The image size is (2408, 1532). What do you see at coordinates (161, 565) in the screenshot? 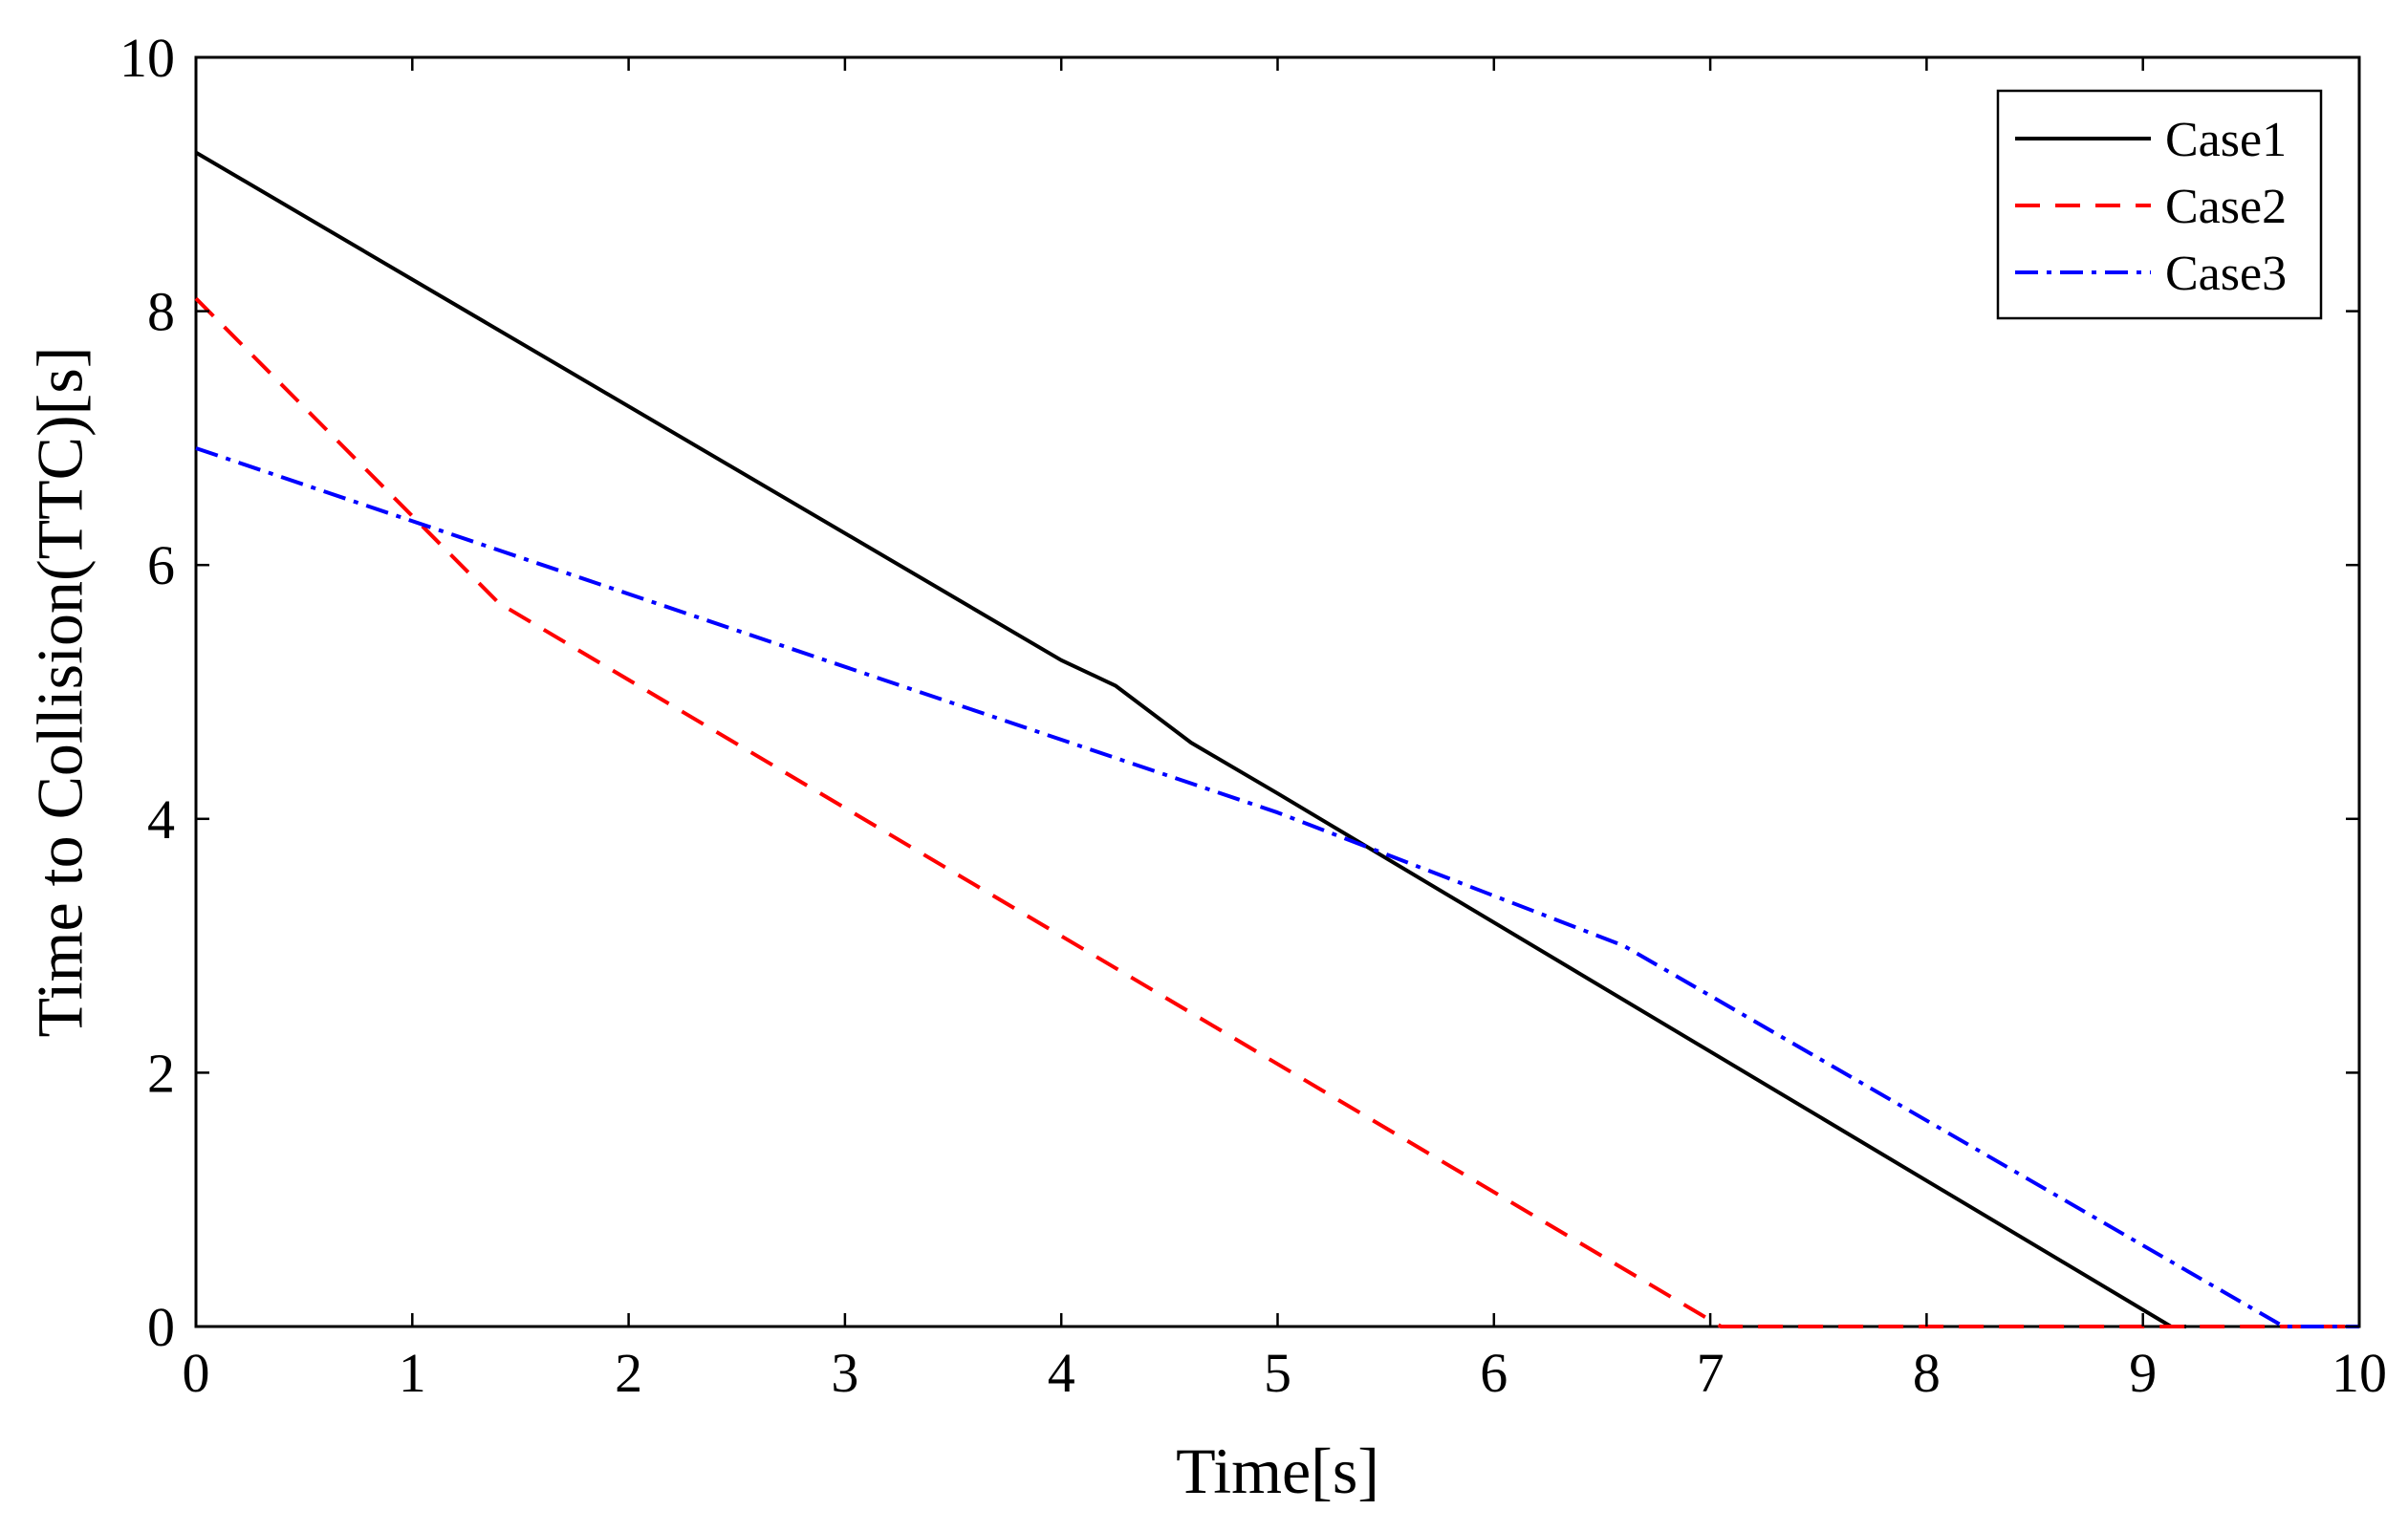
I see `y-tick-label: 6` at bounding box center [161, 565].